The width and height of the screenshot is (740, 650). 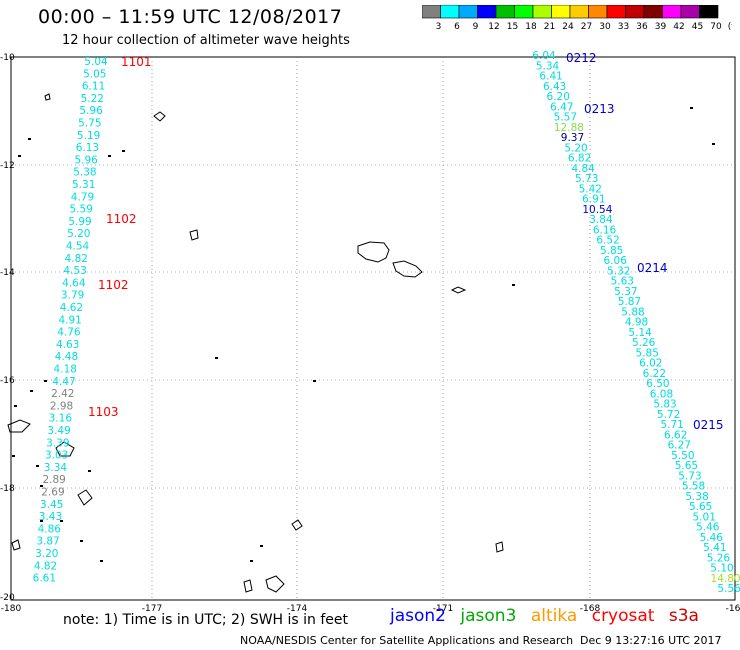 I want to click on wave-height-value: 6.61, so click(x=44, y=579).